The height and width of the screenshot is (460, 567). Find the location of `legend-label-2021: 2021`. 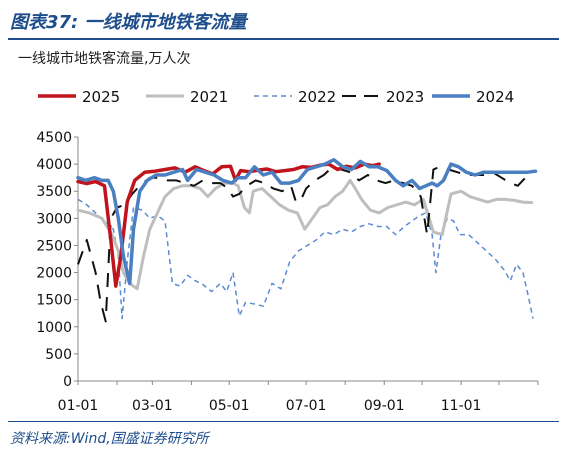

legend-label-2021: 2021 is located at coordinates (209, 97).